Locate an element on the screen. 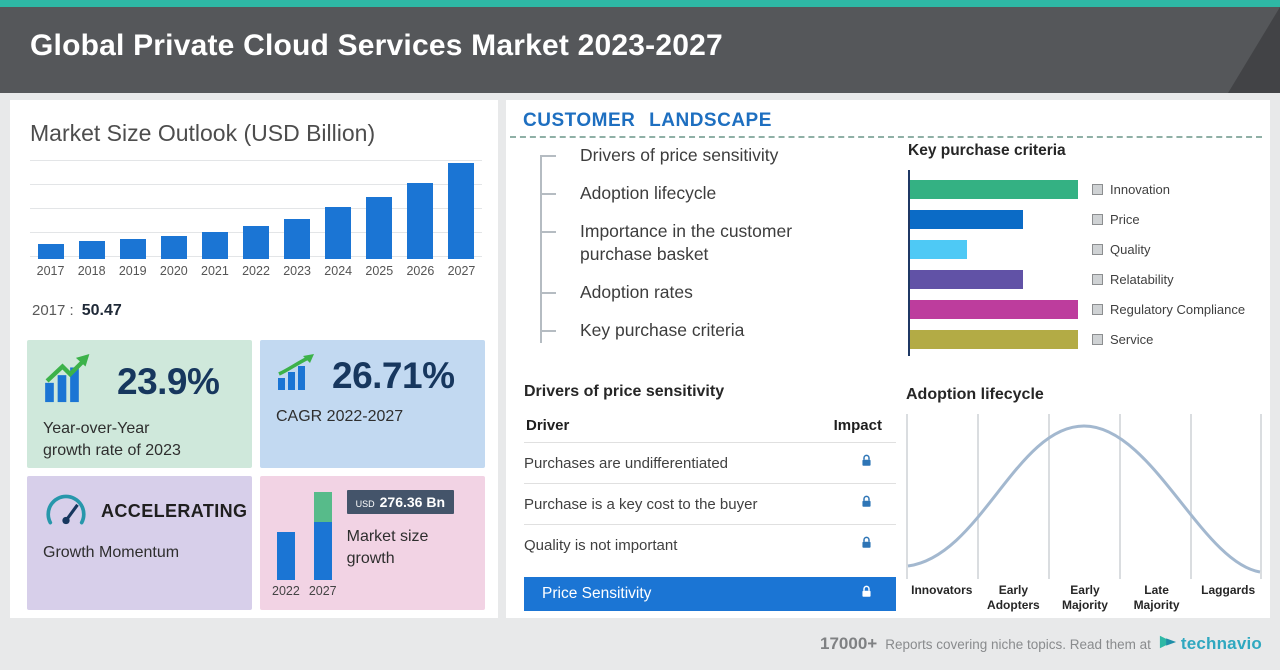  driver-label: Purchase is a key cost to the buyer is located at coordinates (641, 504).